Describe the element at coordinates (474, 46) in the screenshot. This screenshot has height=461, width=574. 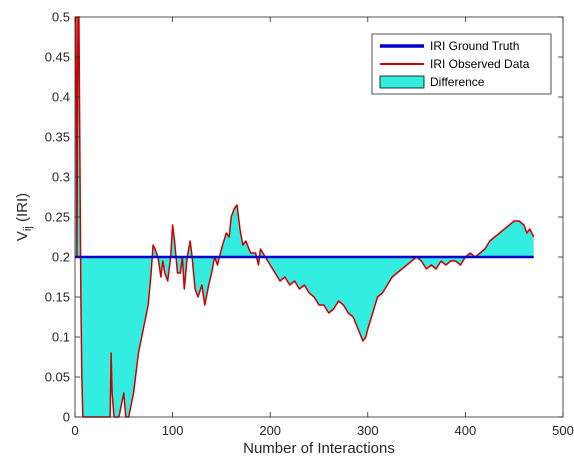
I see `legend-label-ground-truth: IRI Ground Truth` at that location.